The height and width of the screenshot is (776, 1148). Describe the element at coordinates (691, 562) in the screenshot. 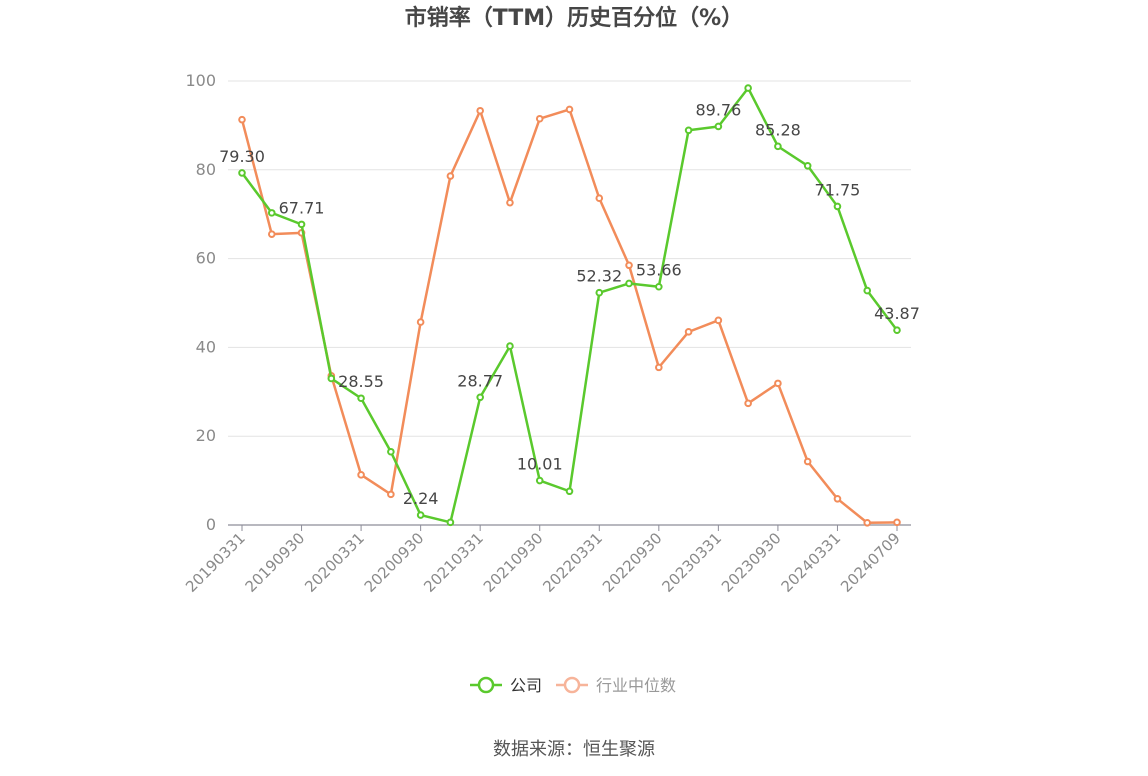

I see `x-tick-label: 20230331` at that location.